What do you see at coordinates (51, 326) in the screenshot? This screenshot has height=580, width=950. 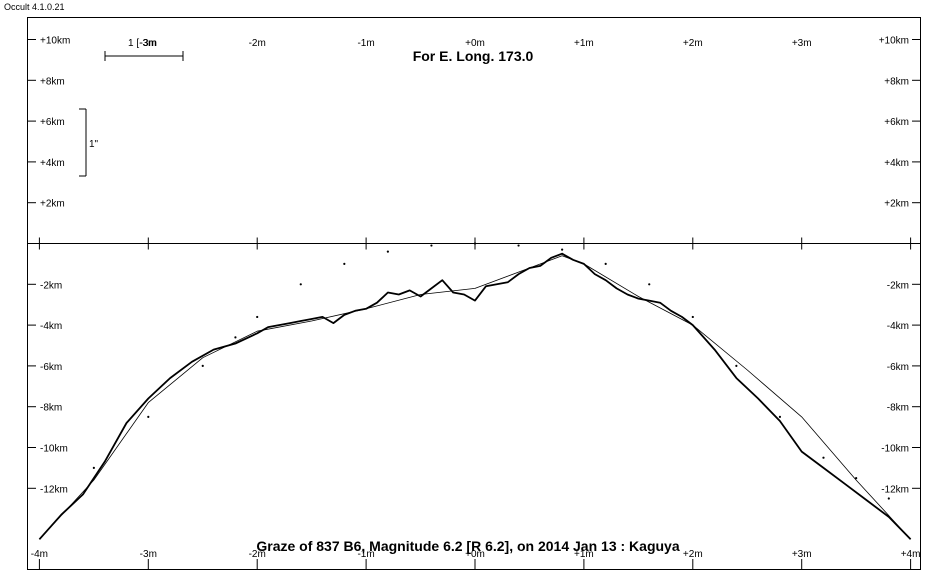 I see `y-tick-label-left: -4km` at bounding box center [51, 326].